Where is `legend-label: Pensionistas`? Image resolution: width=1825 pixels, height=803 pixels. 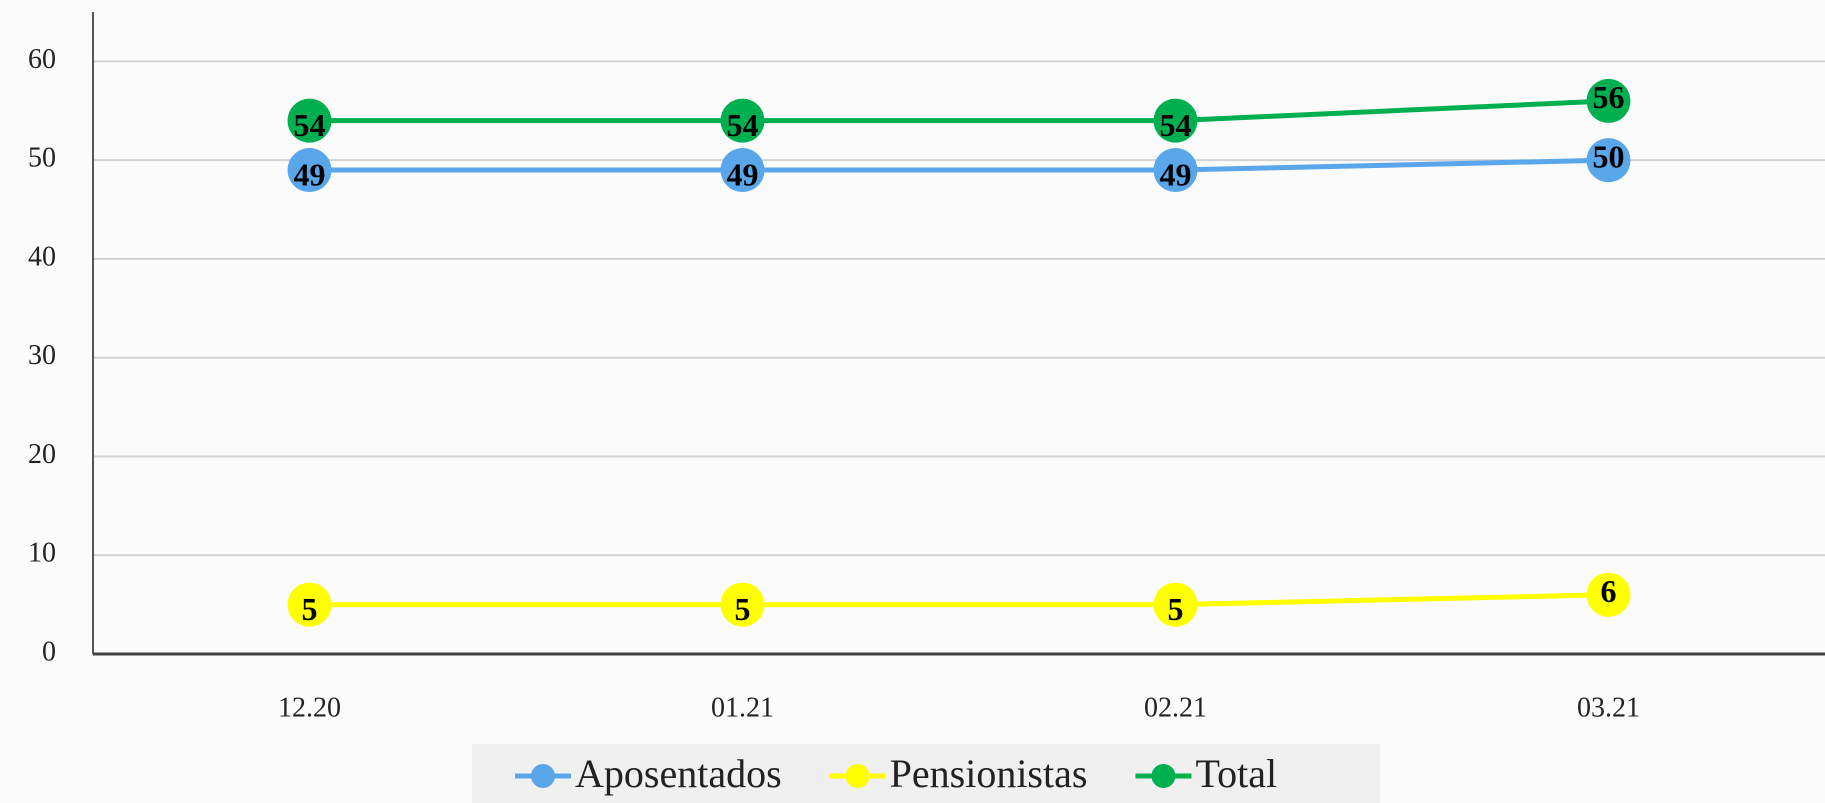
legend-label: Pensionistas is located at coordinates (989, 773).